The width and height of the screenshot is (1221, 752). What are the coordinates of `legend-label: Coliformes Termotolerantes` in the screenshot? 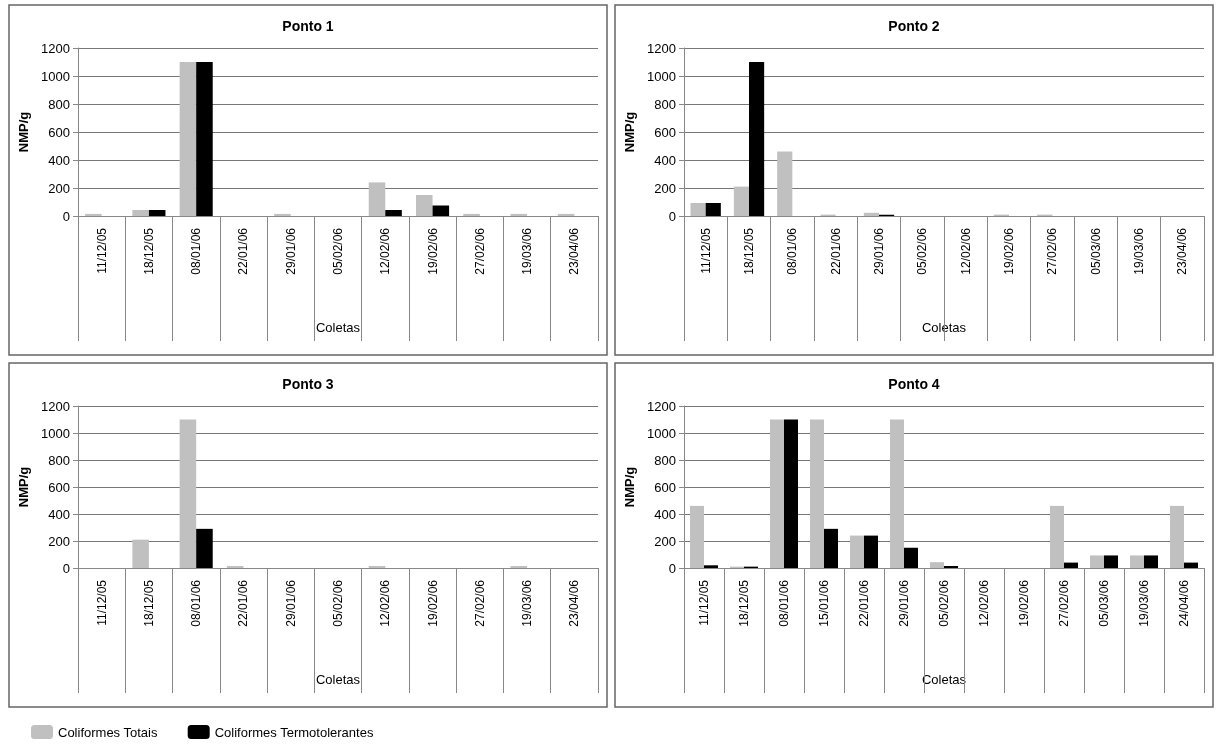 It's located at (294, 732).